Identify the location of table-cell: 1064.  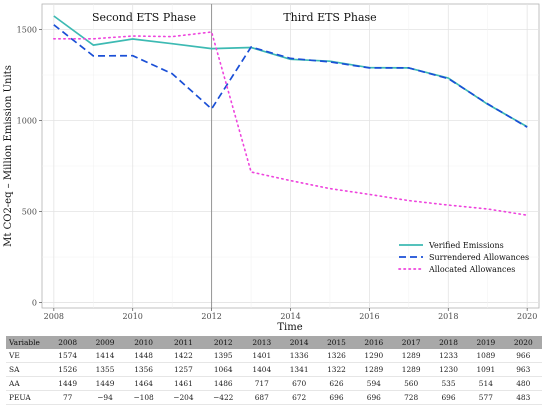
(223, 369).